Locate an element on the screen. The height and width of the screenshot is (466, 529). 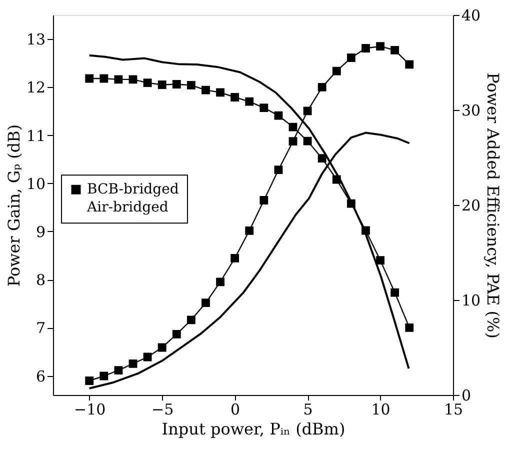
y-tick-label: 13 is located at coordinates (36, 39).